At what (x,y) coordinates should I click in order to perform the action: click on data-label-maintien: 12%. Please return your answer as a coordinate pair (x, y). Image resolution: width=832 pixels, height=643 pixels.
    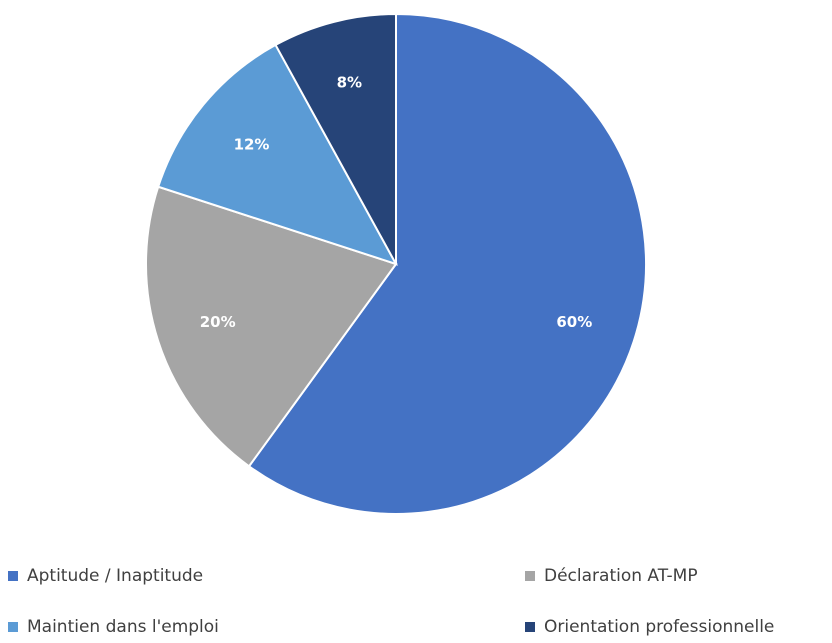
    Looking at the image, I should click on (252, 144).